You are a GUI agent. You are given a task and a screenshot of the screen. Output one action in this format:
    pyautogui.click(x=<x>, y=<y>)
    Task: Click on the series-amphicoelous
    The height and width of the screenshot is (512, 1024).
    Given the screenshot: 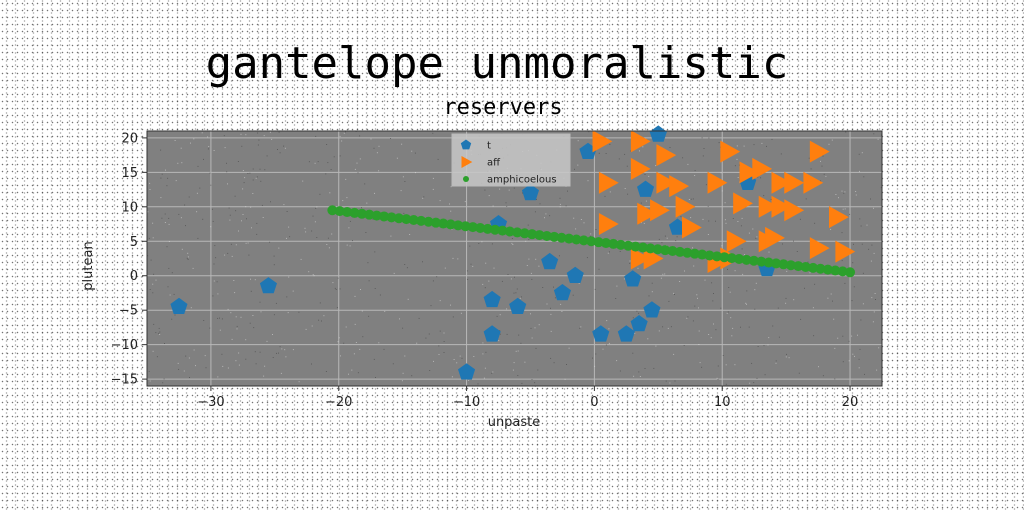 What is the action you would take?
    pyautogui.click(x=591, y=241)
    